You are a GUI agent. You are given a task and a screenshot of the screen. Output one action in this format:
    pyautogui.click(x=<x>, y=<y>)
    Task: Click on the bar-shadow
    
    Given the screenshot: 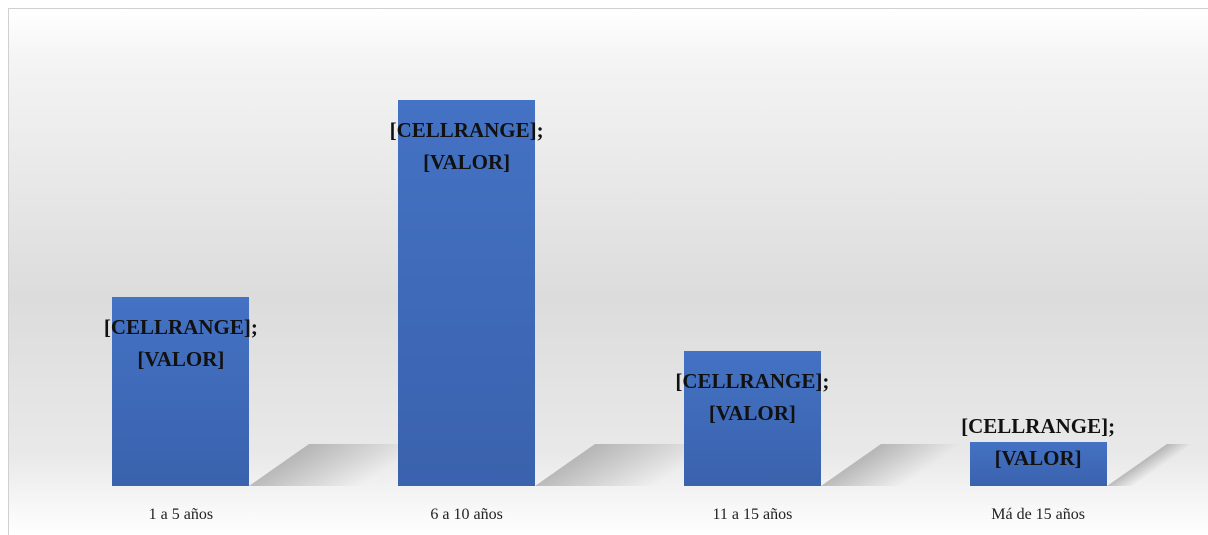 What is the action you would take?
    pyautogui.click(x=336, y=465)
    